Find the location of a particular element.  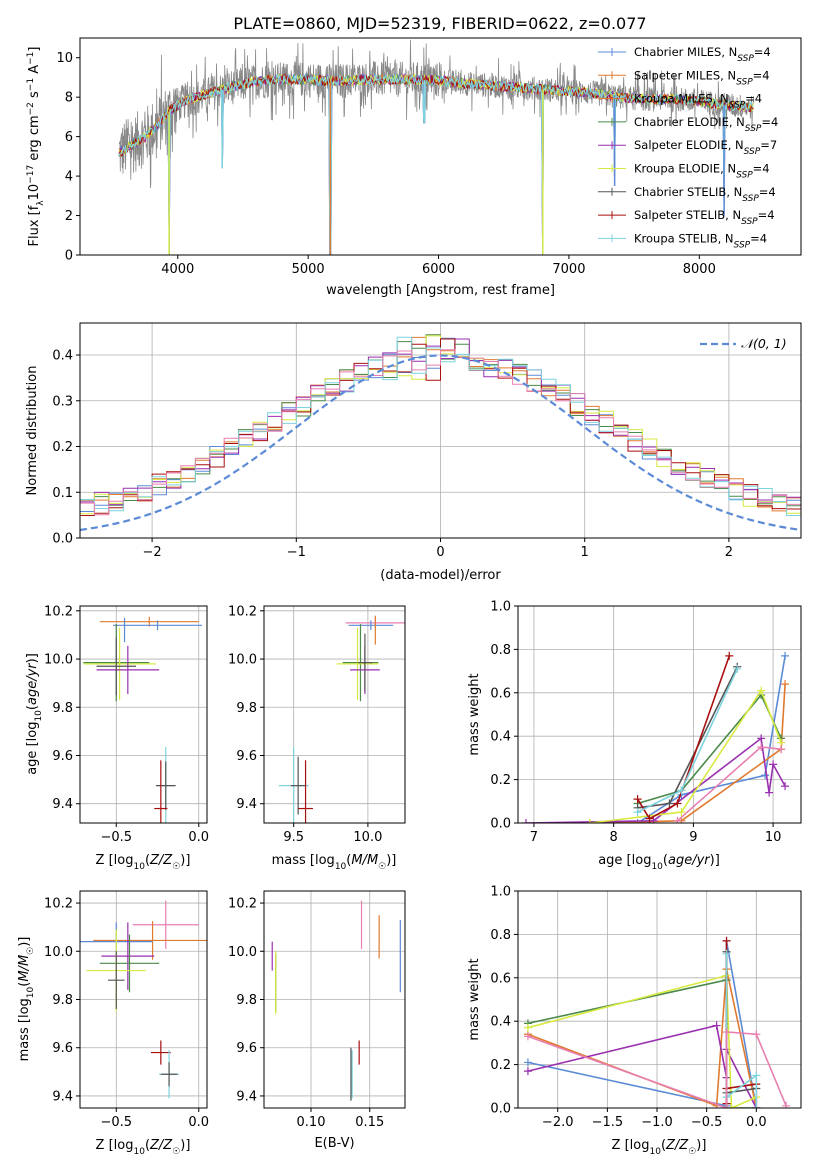

plot-area-spectrum is located at coordinates (436, 147).